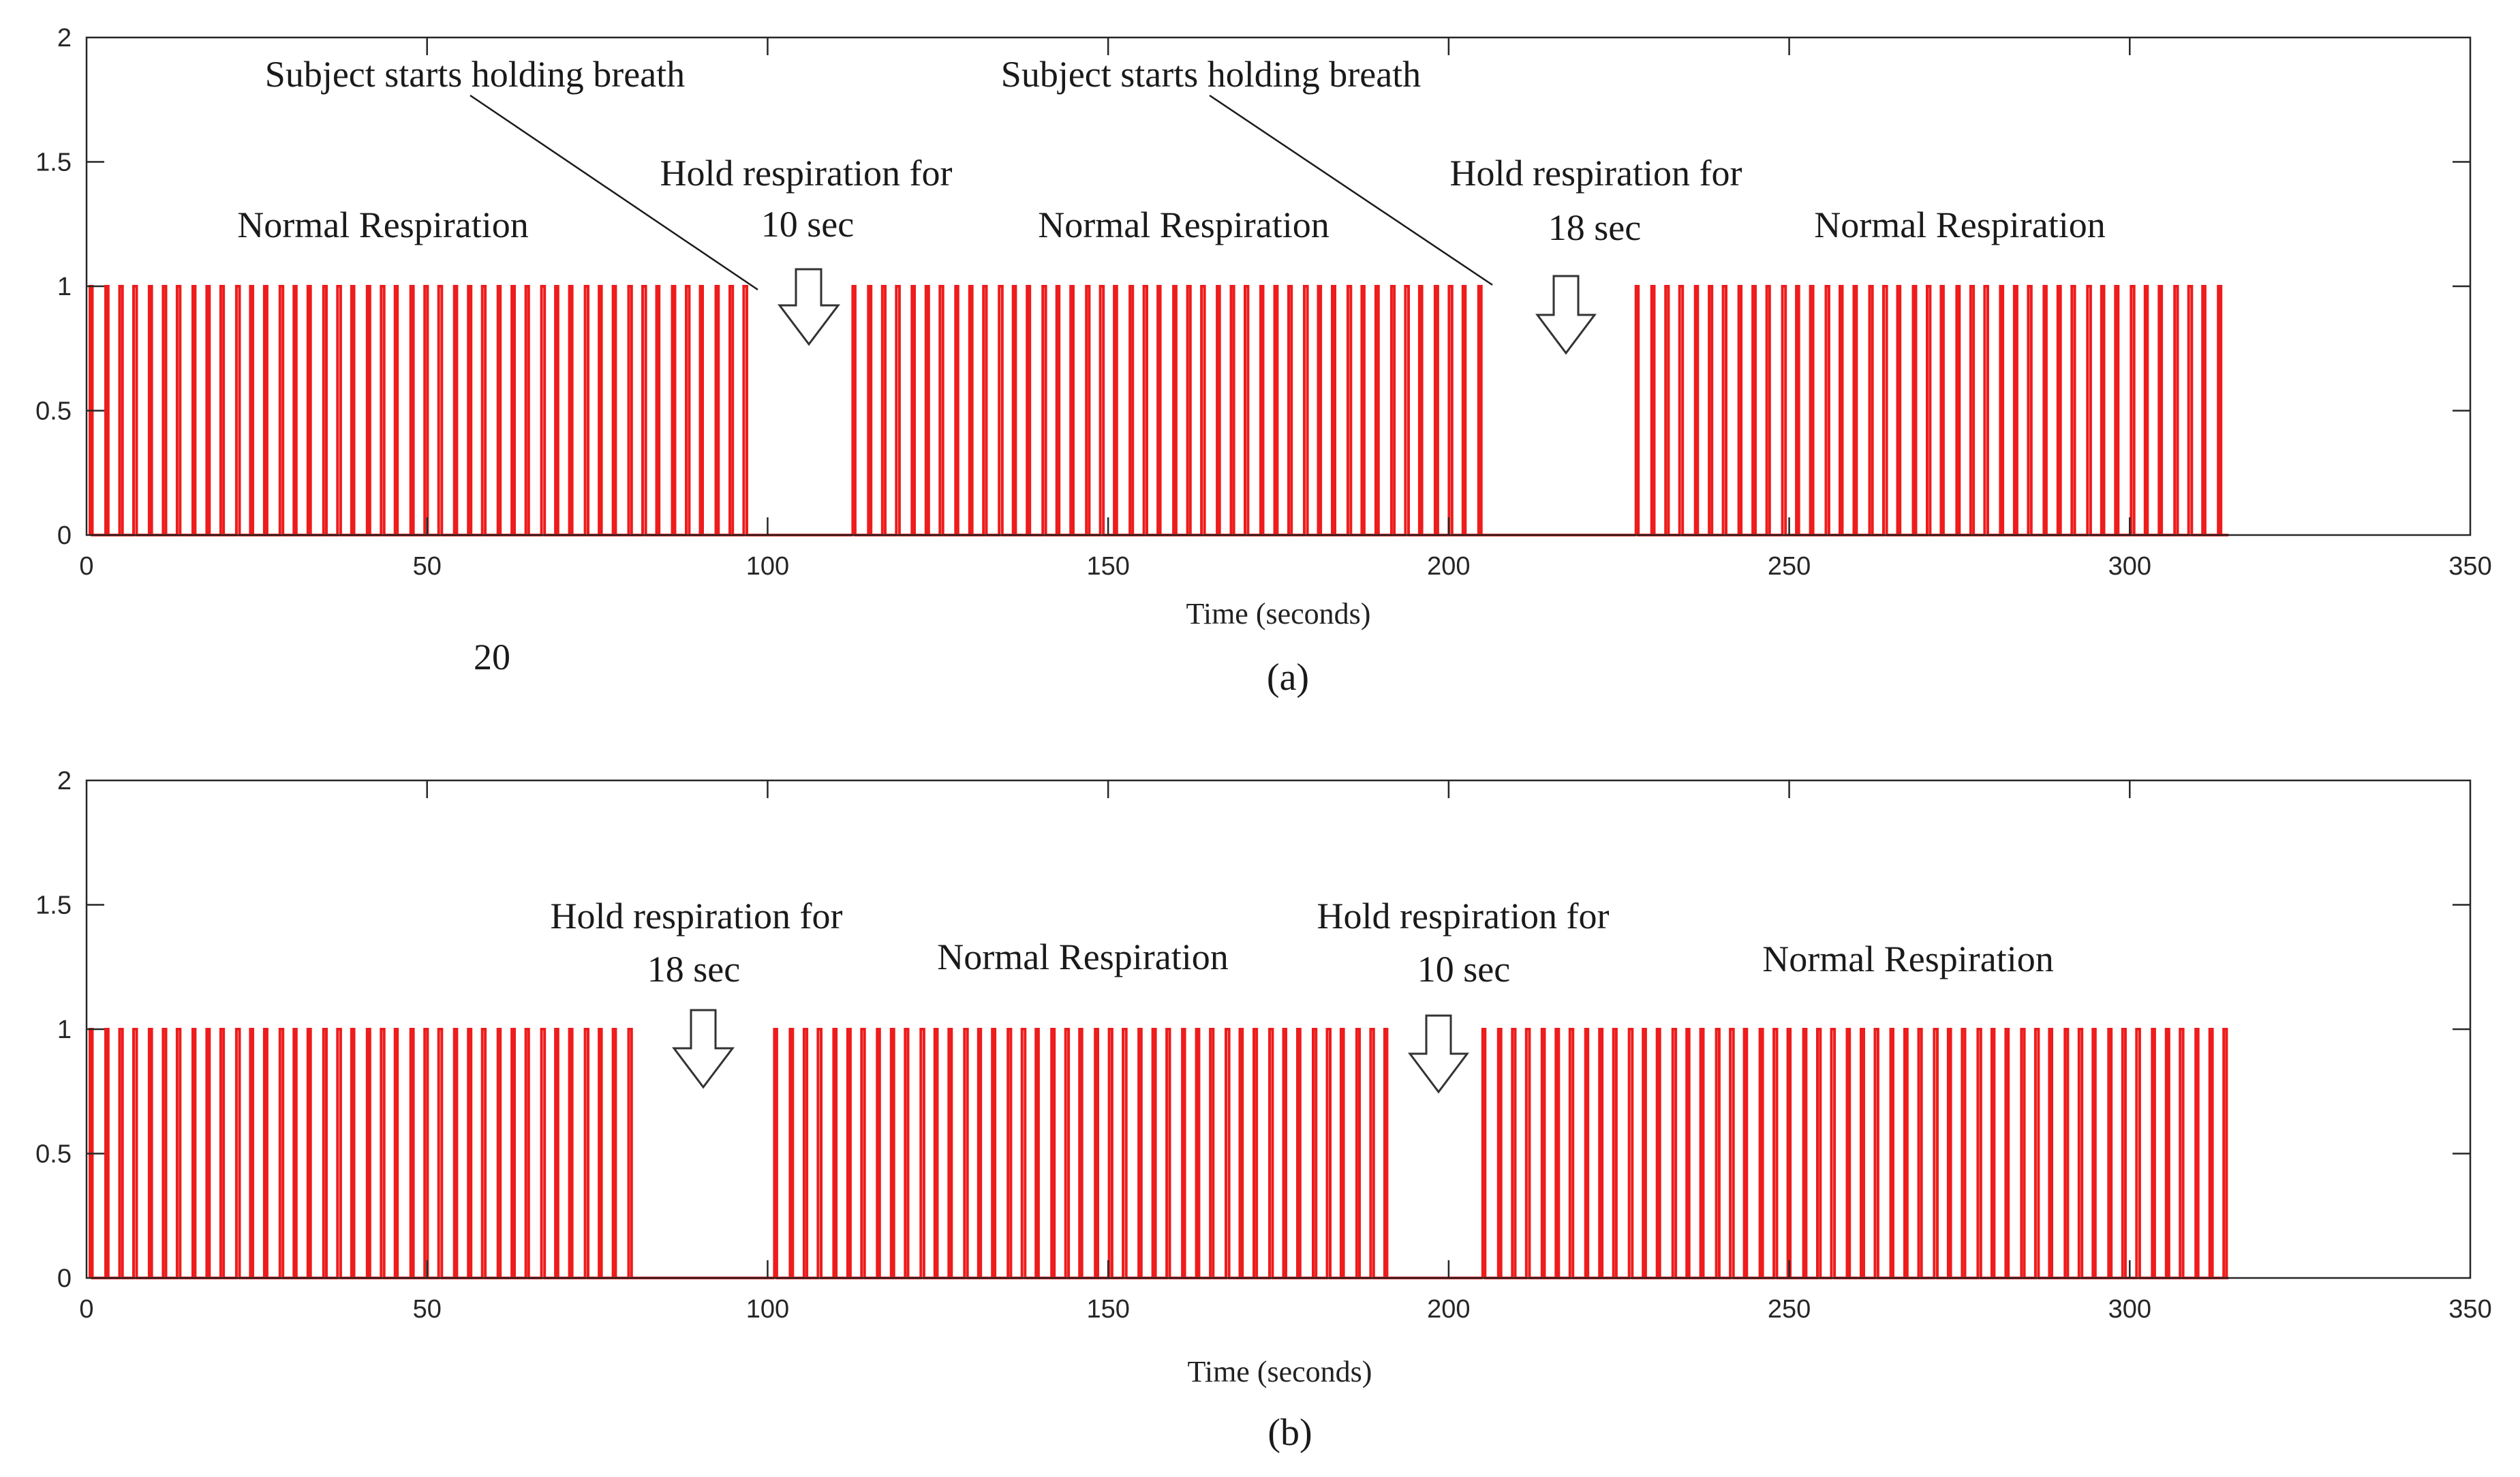 The height and width of the screenshot is (1477, 2520). What do you see at coordinates (697, 916) in the screenshot?
I see `panel-b-annotation-hold-1-line1: Hold respiration for` at bounding box center [697, 916].